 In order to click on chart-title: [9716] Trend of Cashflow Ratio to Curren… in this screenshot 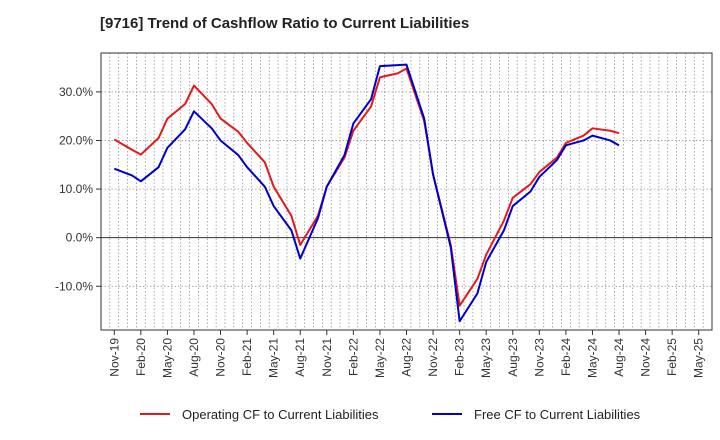, I will do `click(285, 23)`.